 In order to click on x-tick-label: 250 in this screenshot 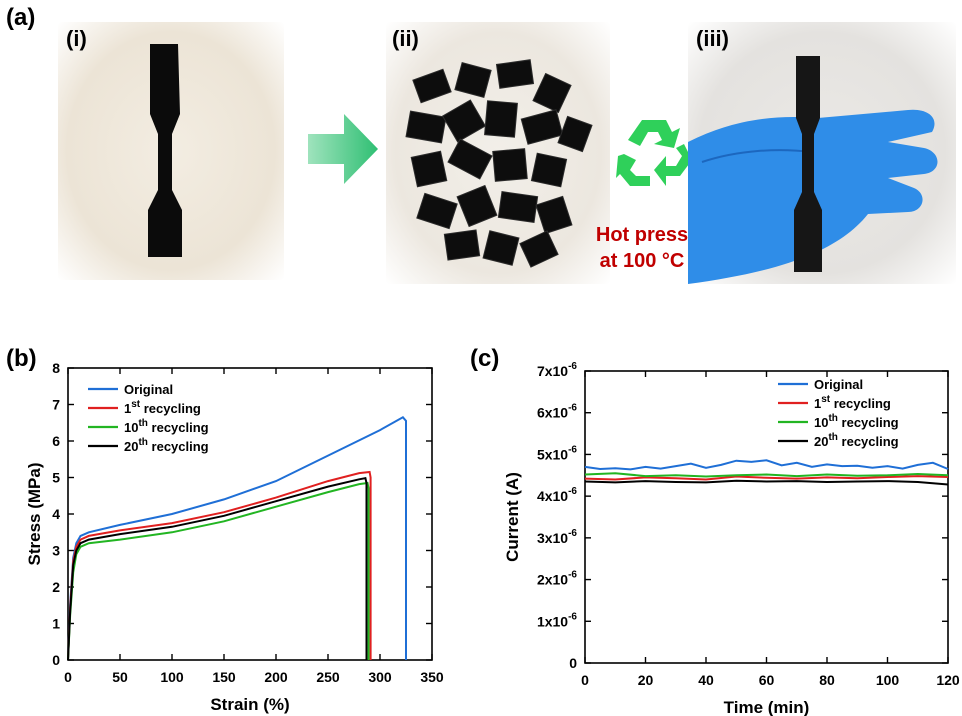, I will do `click(328, 677)`.